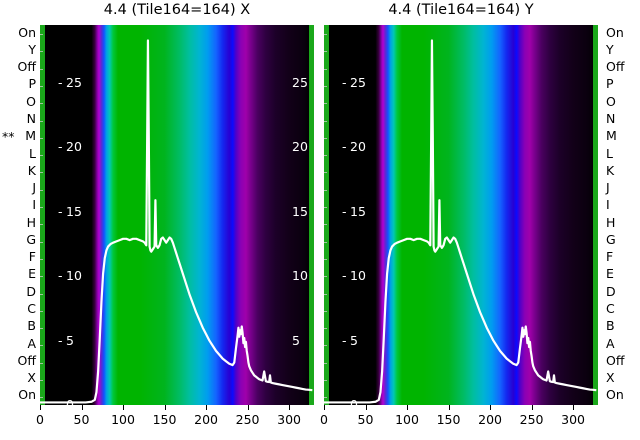  What do you see at coordinates (32, 49) in the screenshot?
I see `category-label-y-1: Y` at bounding box center [32, 49].